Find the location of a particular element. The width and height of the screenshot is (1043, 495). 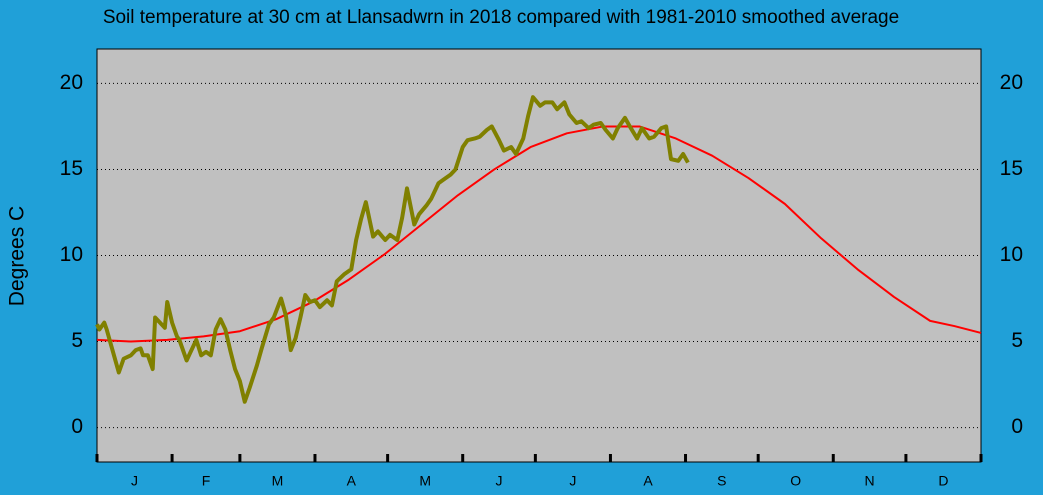

y2-tick-label: 0 is located at coordinates (1017, 426).